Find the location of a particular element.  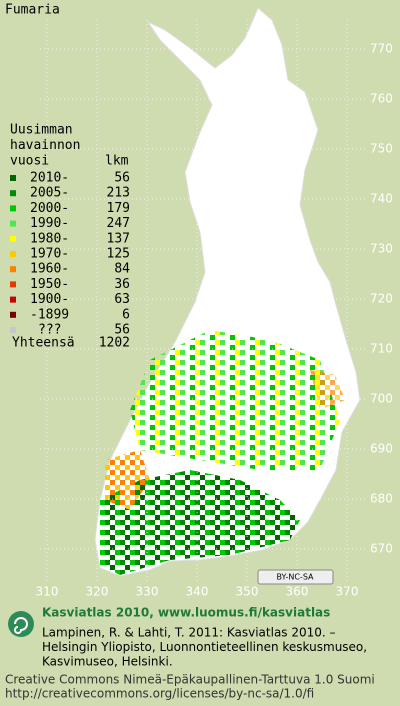

license-badge: BY-NC-SA is located at coordinates (295, 577).